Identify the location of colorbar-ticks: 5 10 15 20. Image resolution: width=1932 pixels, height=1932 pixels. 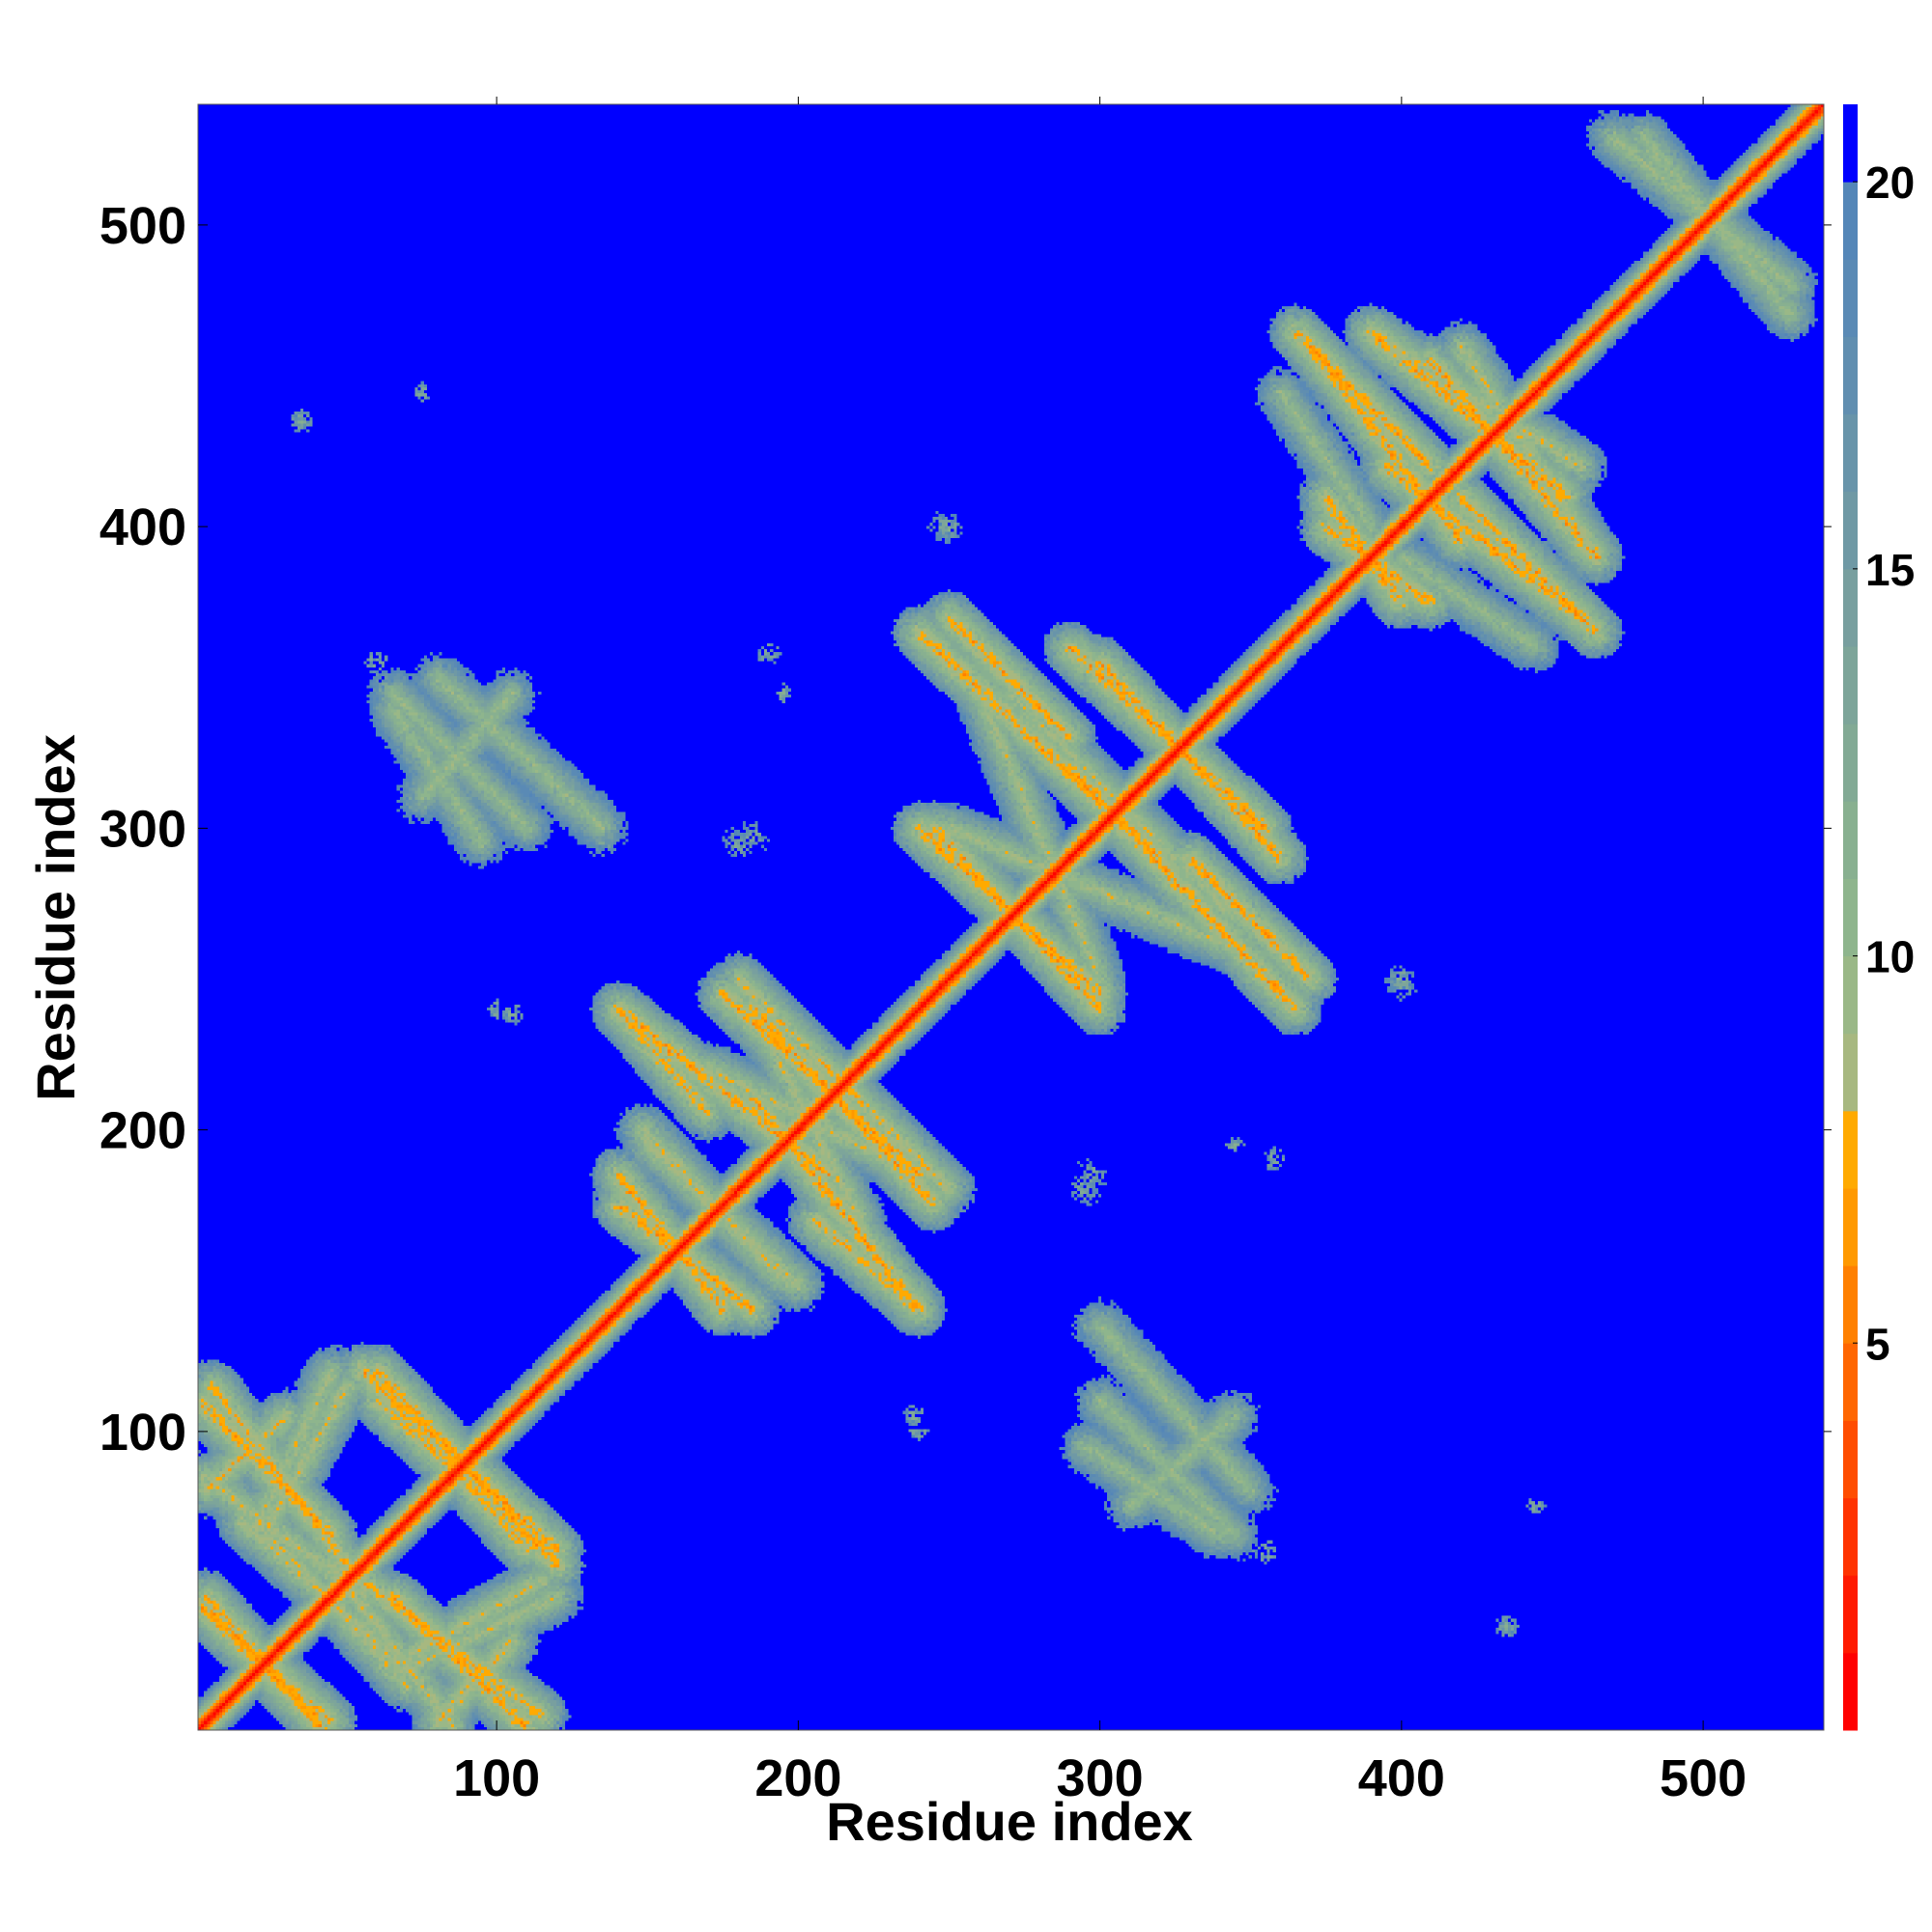
(1884, 763).